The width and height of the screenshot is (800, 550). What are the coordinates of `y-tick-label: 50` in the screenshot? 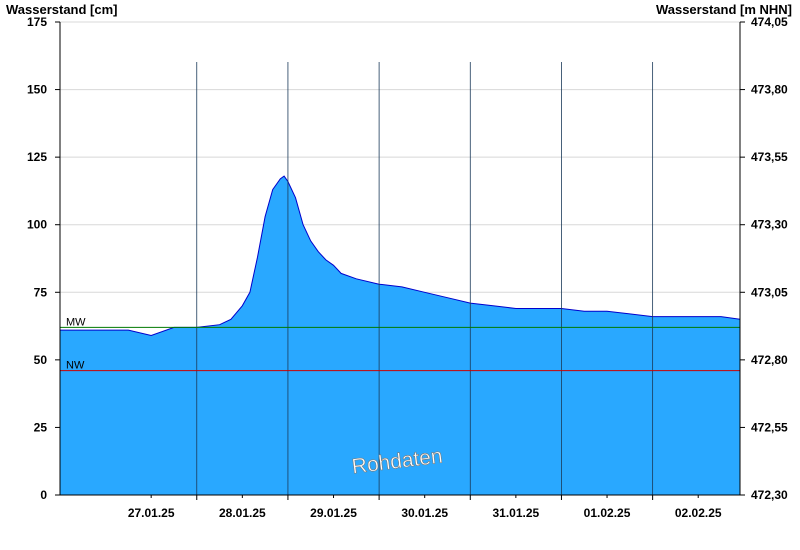 It's located at (41, 360).